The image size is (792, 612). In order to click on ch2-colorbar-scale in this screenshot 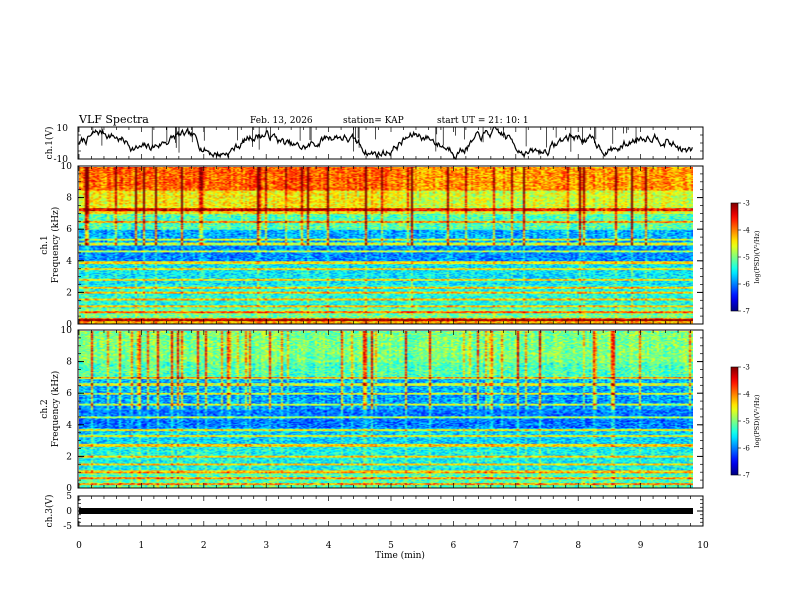, I will do `click(734, 421)`.